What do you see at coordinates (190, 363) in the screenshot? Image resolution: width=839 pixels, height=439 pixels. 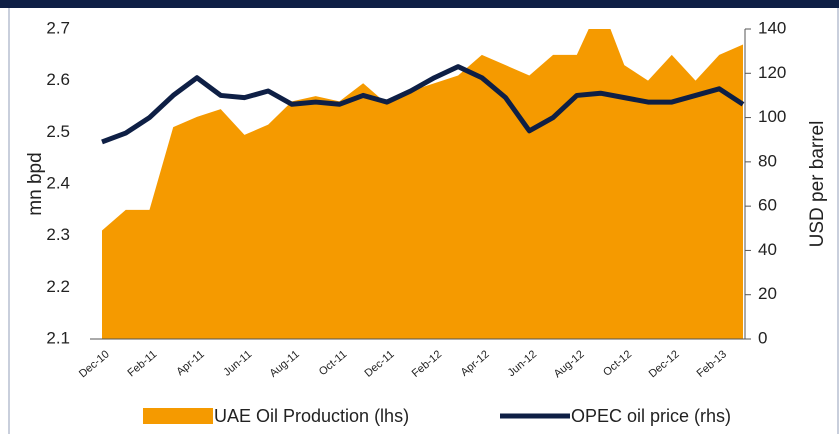 I see `x-tick-label: Apr-11` at bounding box center [190, 363].